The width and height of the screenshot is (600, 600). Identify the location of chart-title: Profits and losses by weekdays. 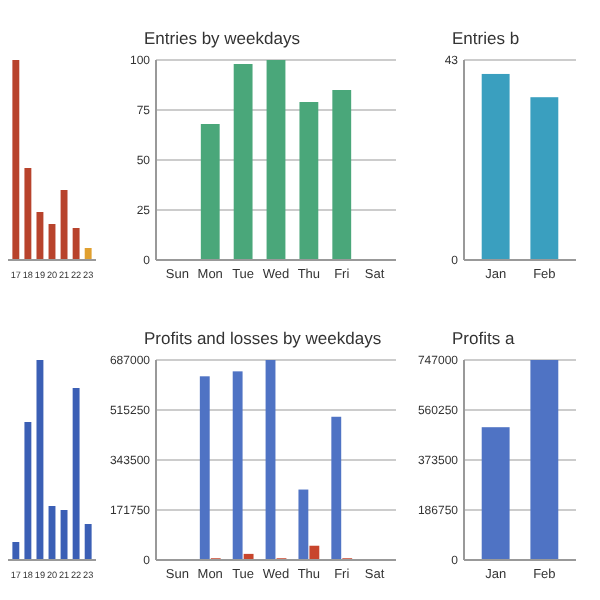
(263, 338).